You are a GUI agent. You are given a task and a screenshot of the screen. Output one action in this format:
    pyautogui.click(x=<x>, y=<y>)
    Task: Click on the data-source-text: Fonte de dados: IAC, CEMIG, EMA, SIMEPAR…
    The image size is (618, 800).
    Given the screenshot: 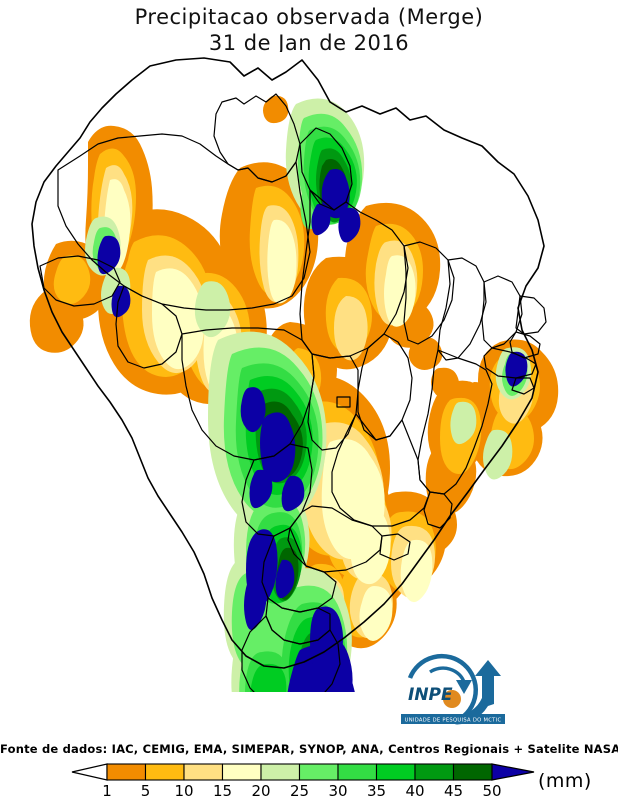 What is the action you would take?
    pyautogui.click(x=309, y=749)
    